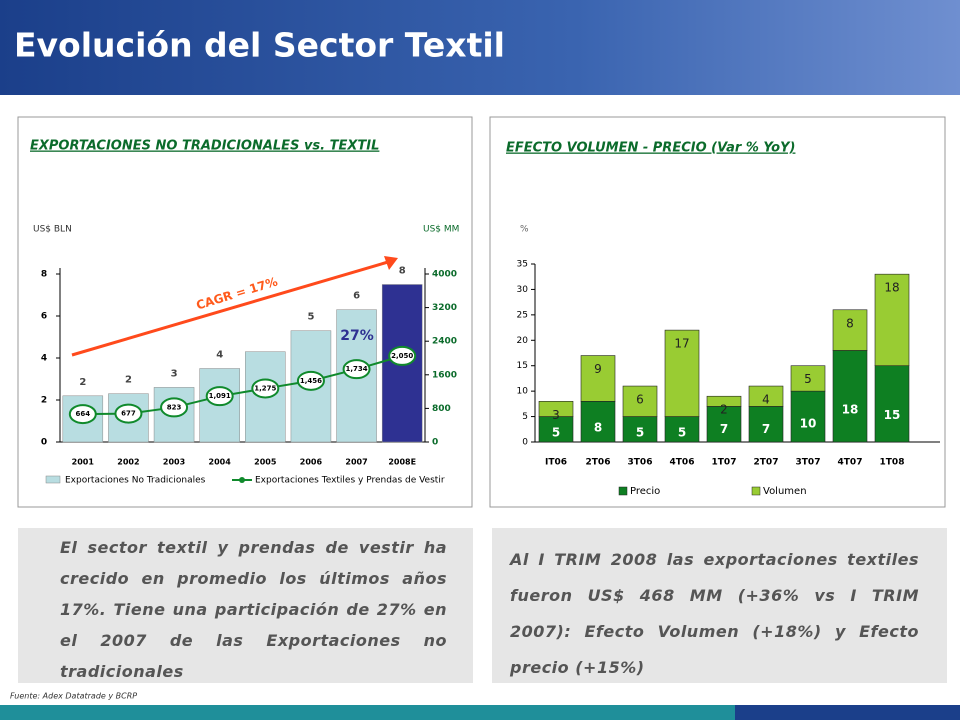 The width and height of the screenshot is (960, 720). I want to click on y-tick-label: 6, so click(44, 317).